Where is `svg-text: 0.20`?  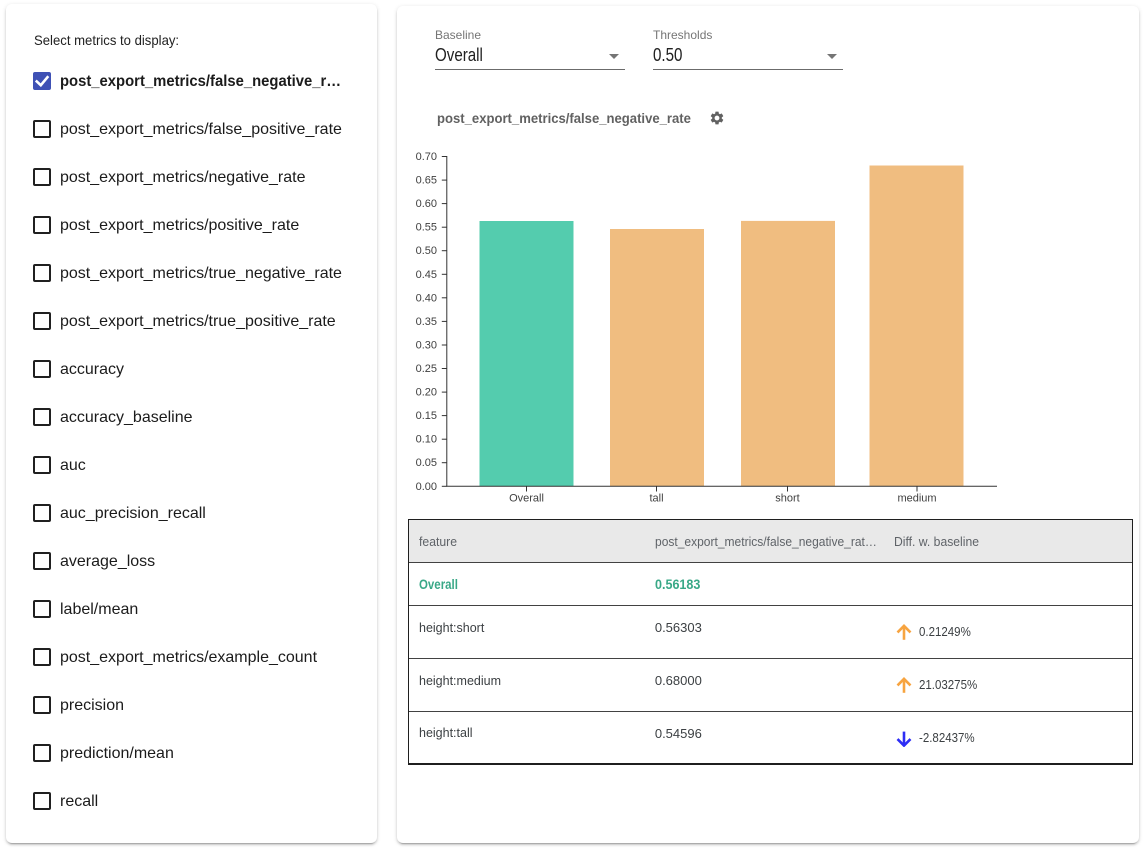 svg-text: 0.20 is located at coordinates (426, 393).